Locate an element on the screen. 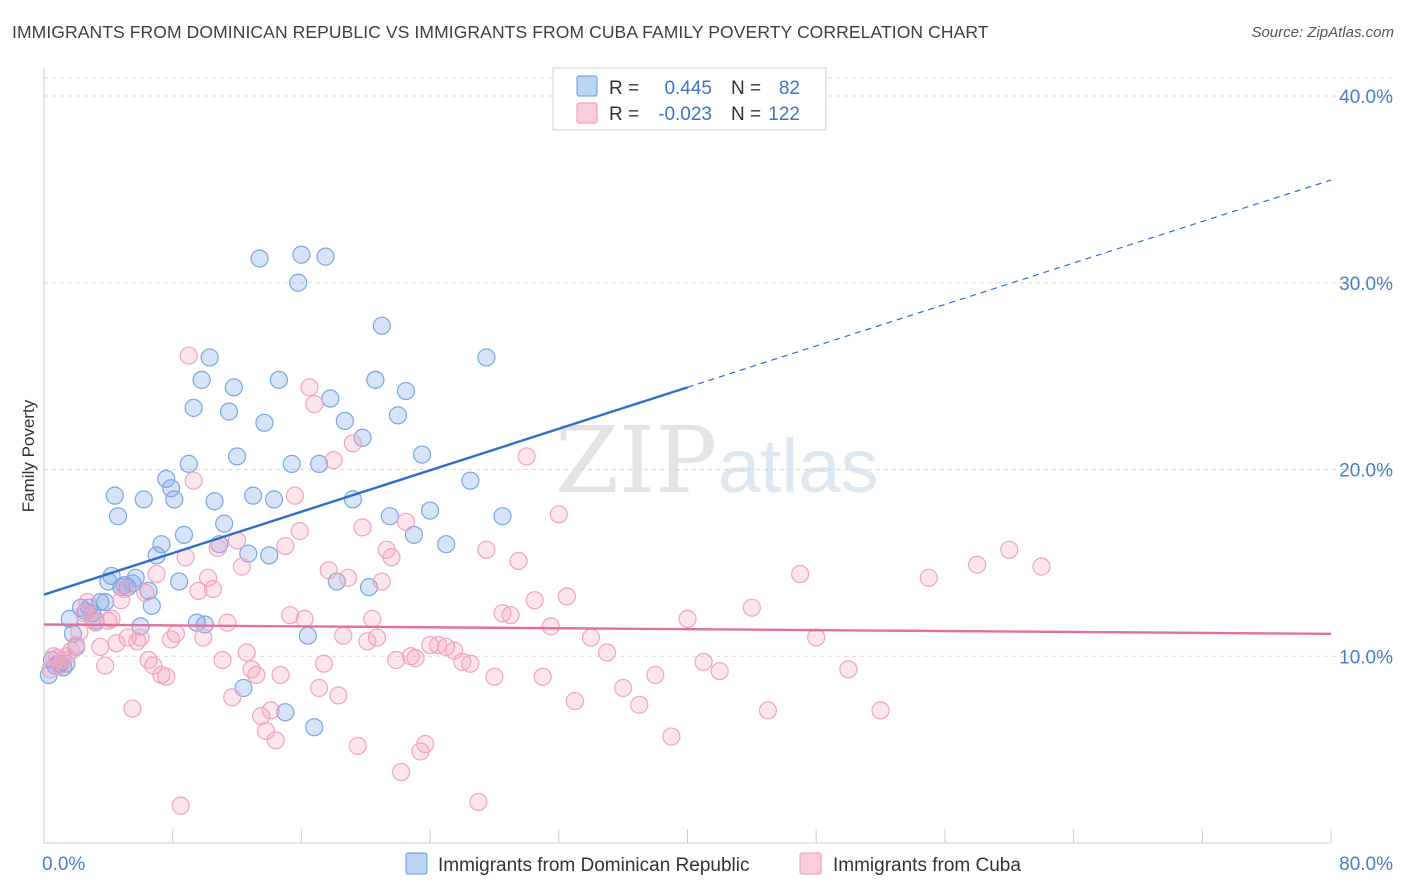 This screenshot has height=892, width=1406. legend-swatch-dominican is located at coordinates (416, 863).